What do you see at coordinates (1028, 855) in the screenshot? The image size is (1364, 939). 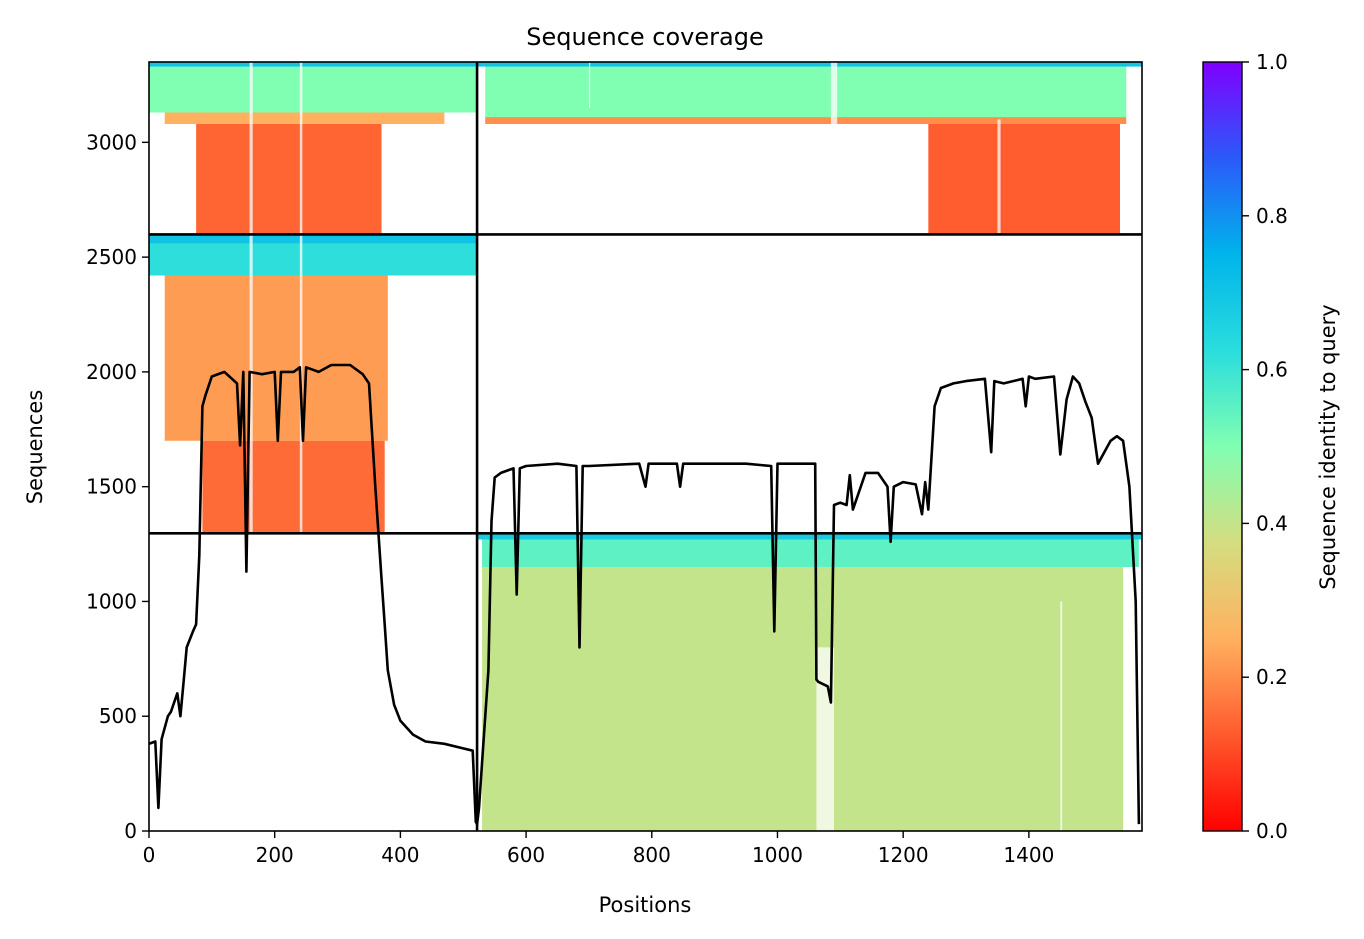 I see `x-tick-label: 1400` at bounding box center [1028, 855].